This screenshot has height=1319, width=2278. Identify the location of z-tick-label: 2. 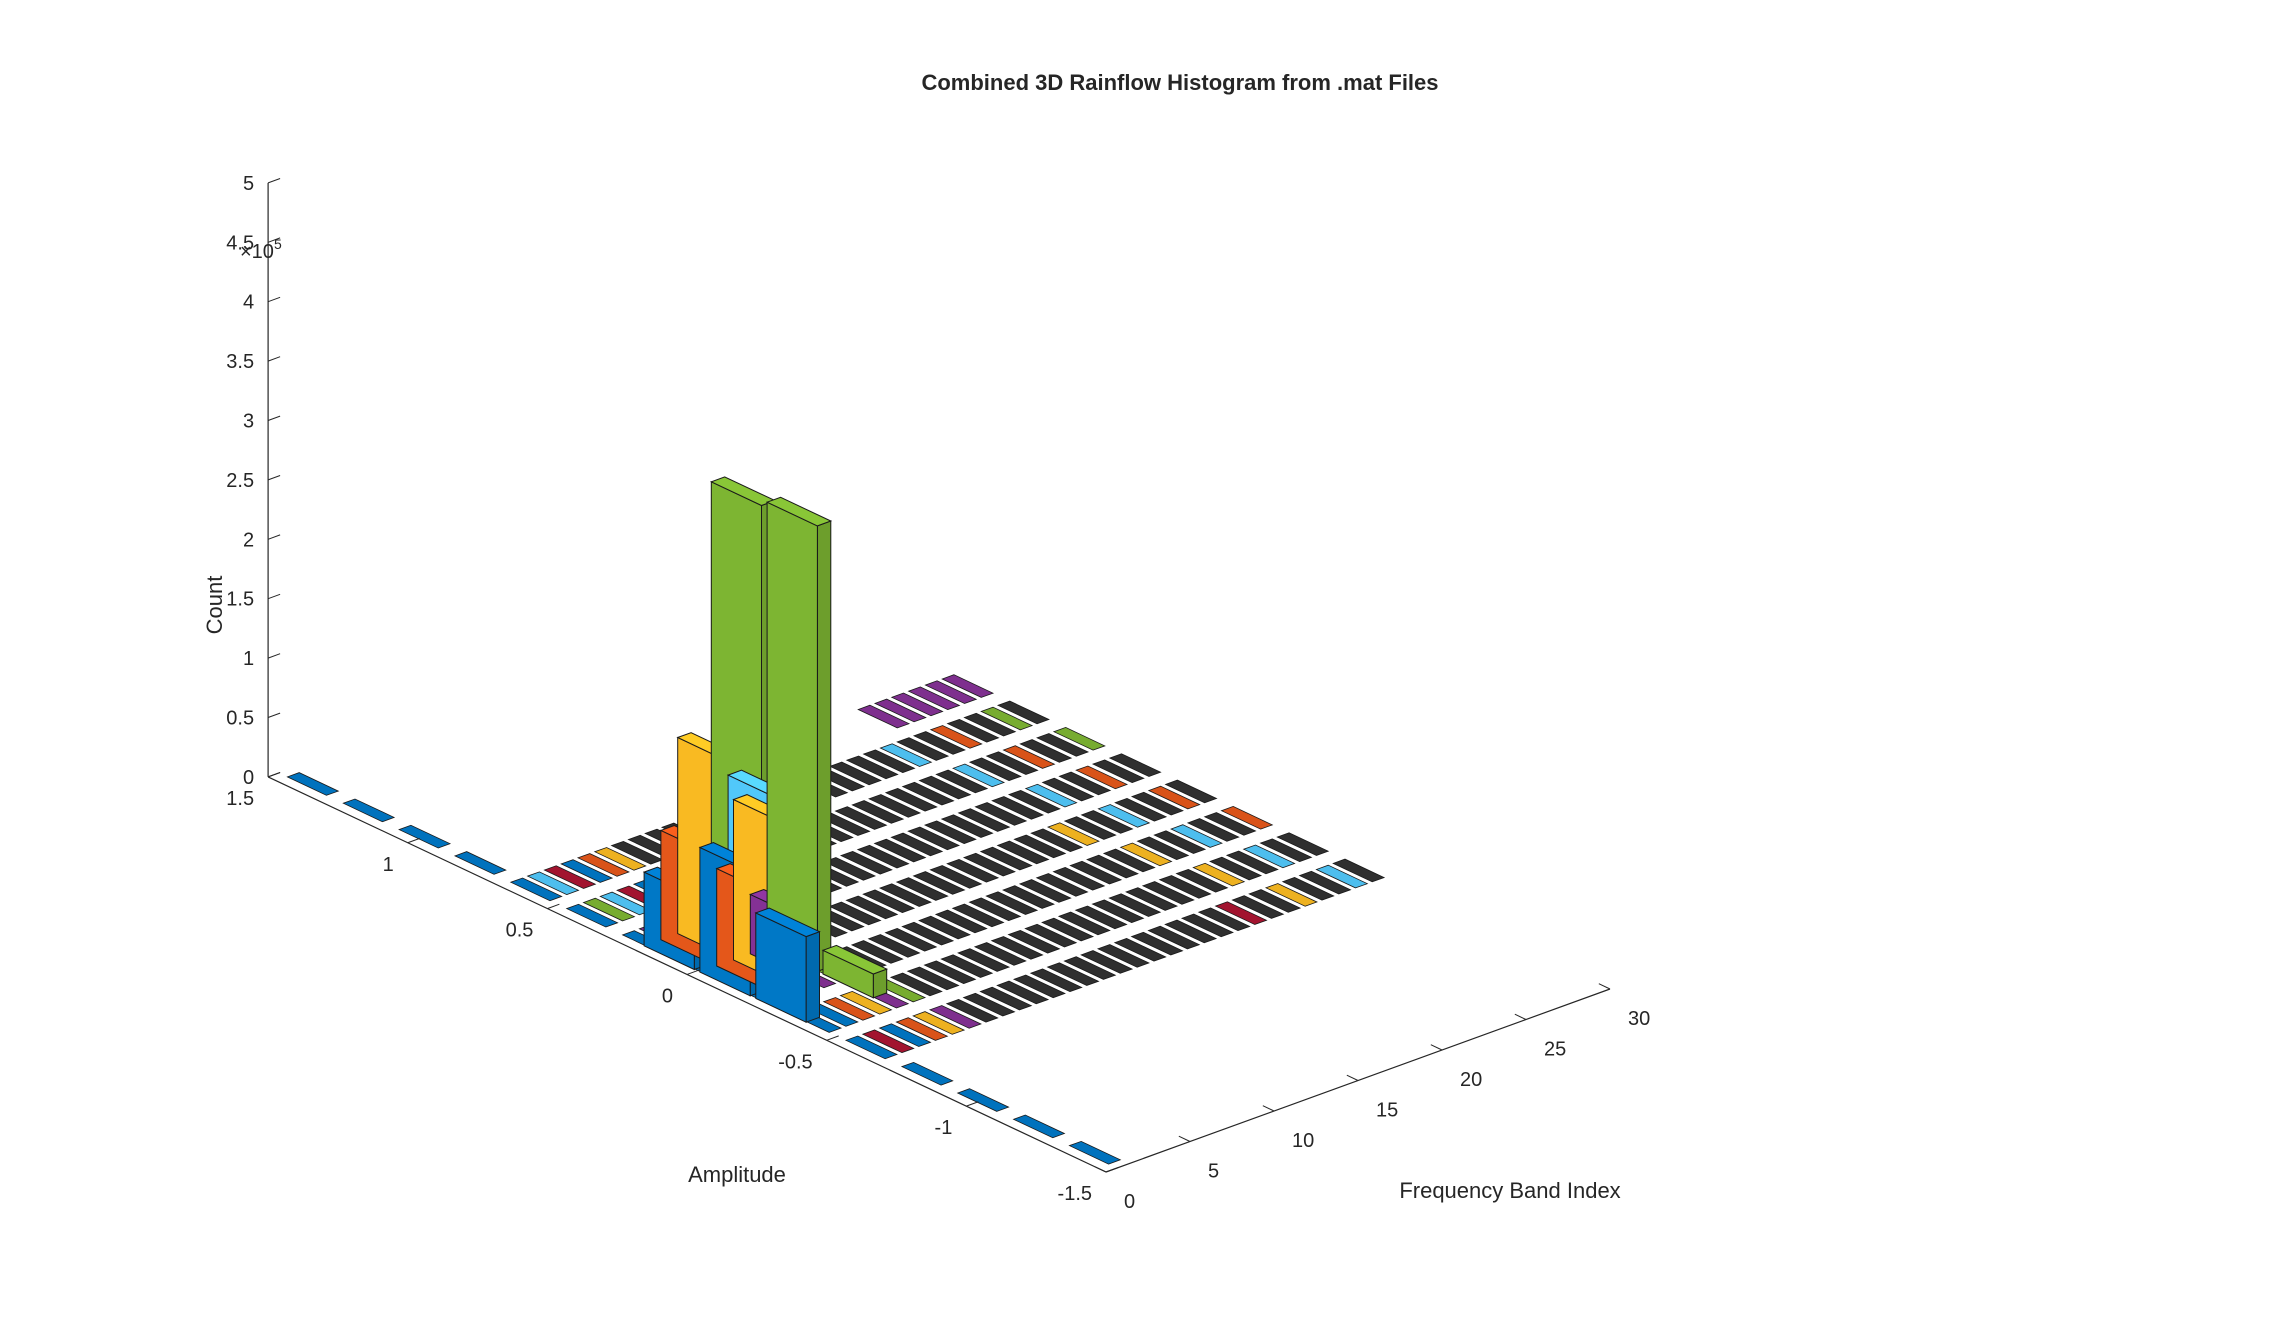
(248, 540).